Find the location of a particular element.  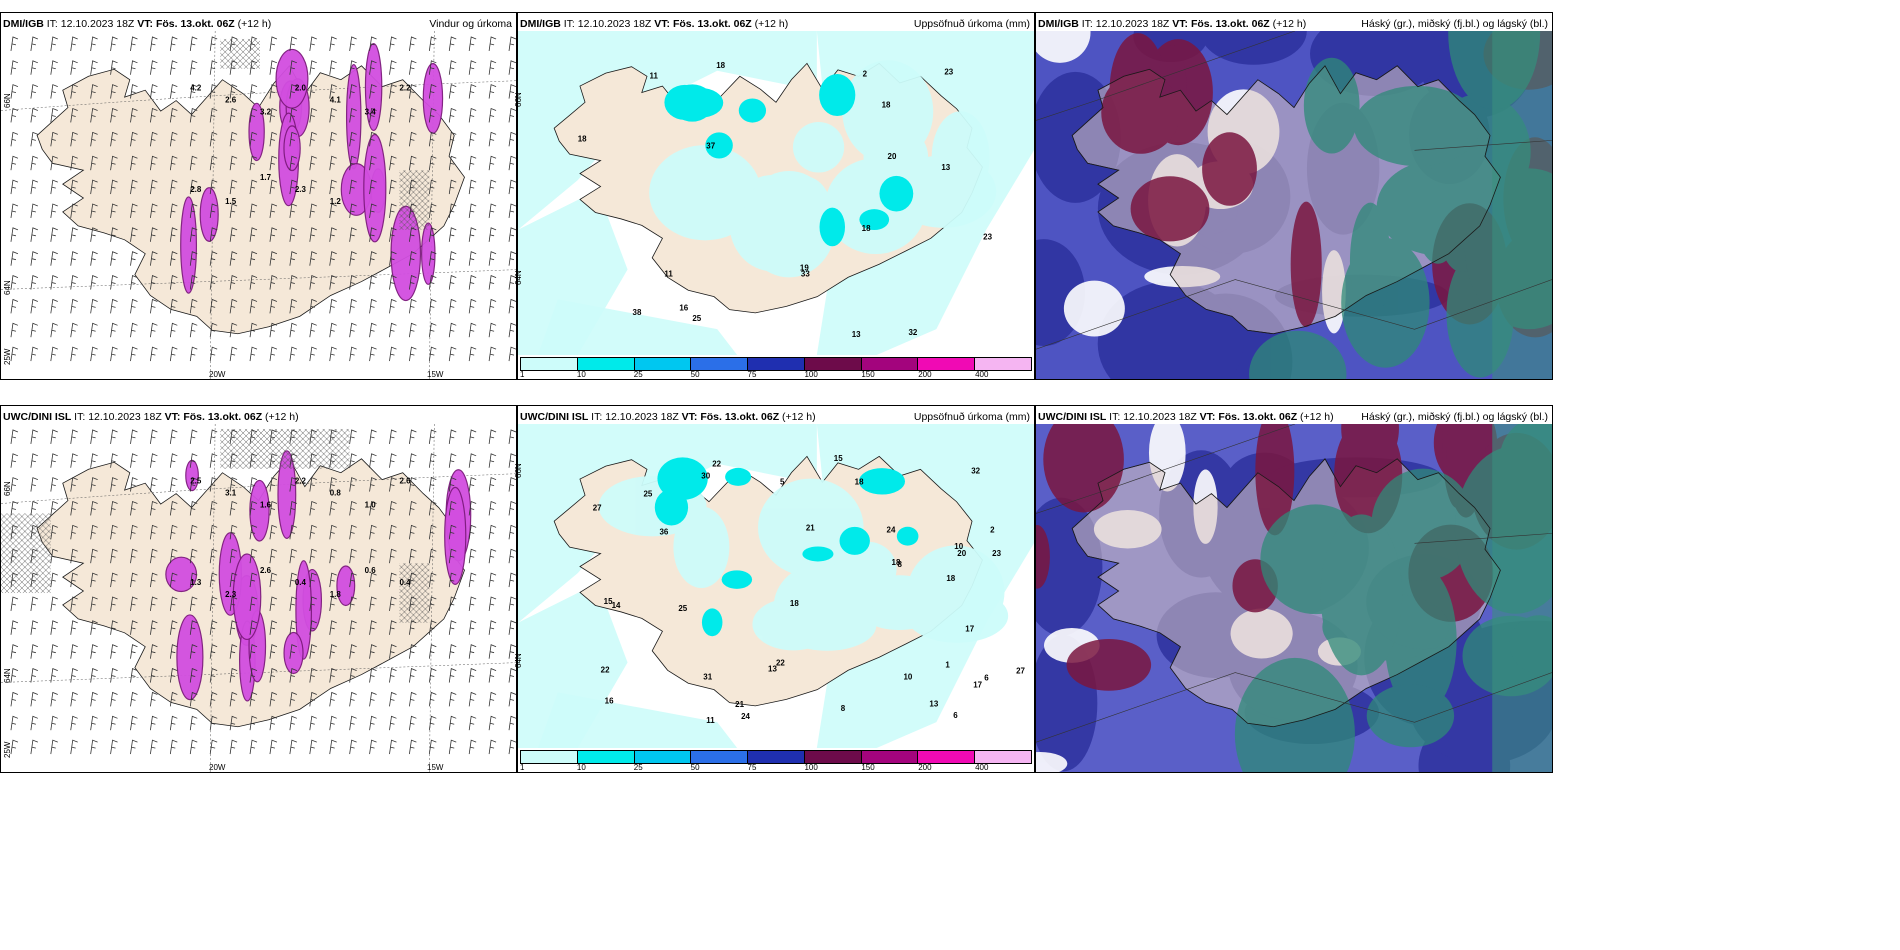

precip-map: 23 32 33 38 19 37 18 18 13 13 18 23 18 20 25 11 11 16 2 is located at coordinates (776, 193).